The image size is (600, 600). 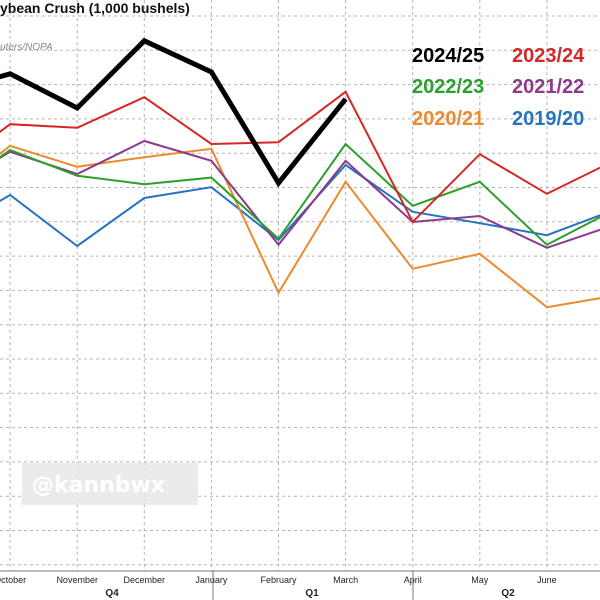 What do you see at coordinates (548, 87) in the screenshot?
I see `legend-entry-2021-22: 2021/22` at bounding box center [548, 87].